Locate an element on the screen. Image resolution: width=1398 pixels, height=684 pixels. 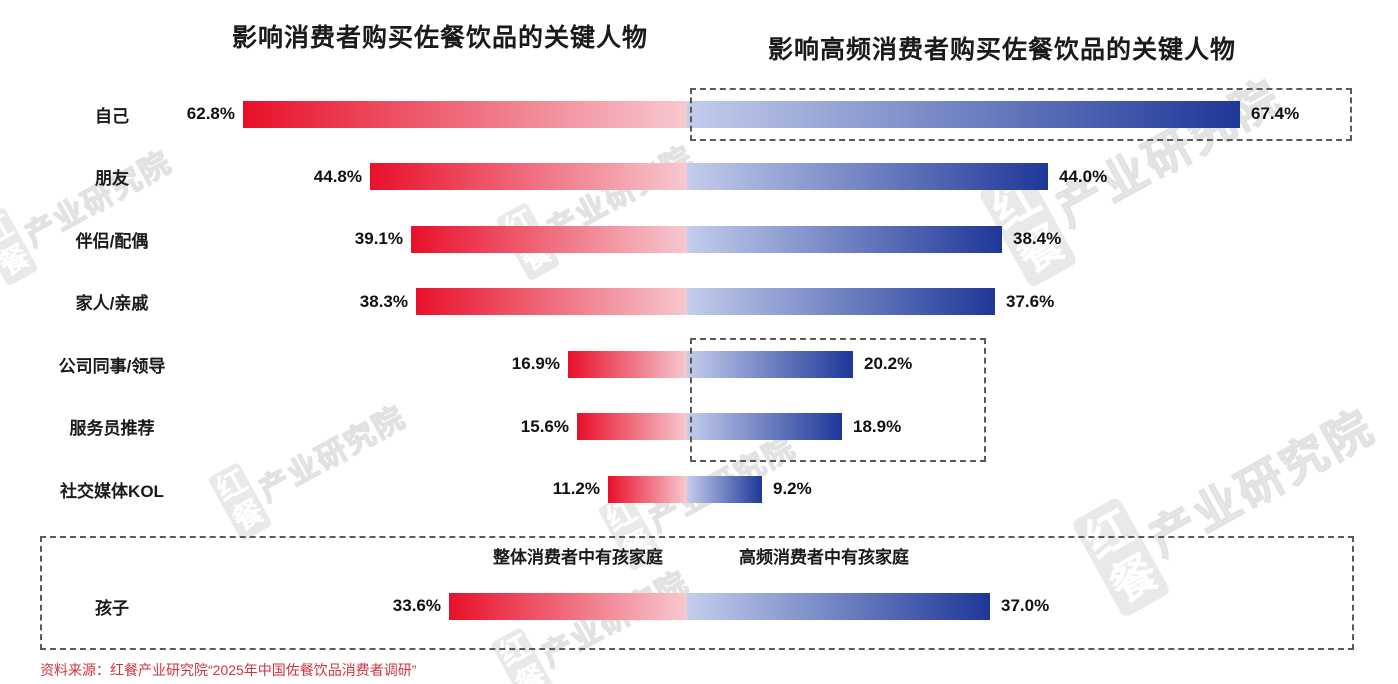
left-value-label: 62.8% is located at coordinates (210, 114).